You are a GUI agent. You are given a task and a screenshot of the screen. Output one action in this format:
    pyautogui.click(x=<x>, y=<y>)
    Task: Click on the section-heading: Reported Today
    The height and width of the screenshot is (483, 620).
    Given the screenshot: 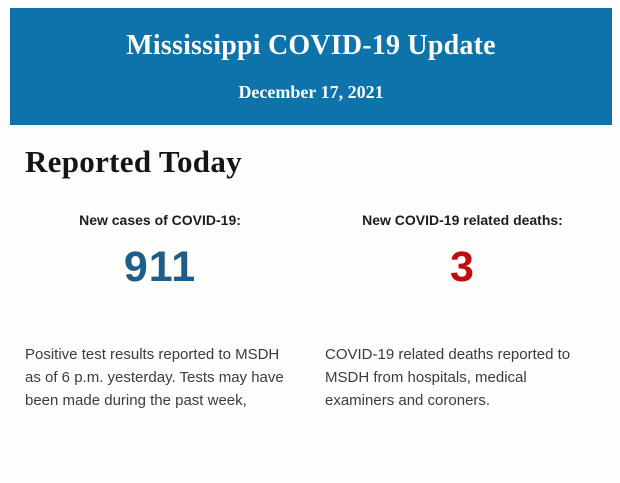 What is the action you would take?
    pyautogui.click(x=133, y=161)
    